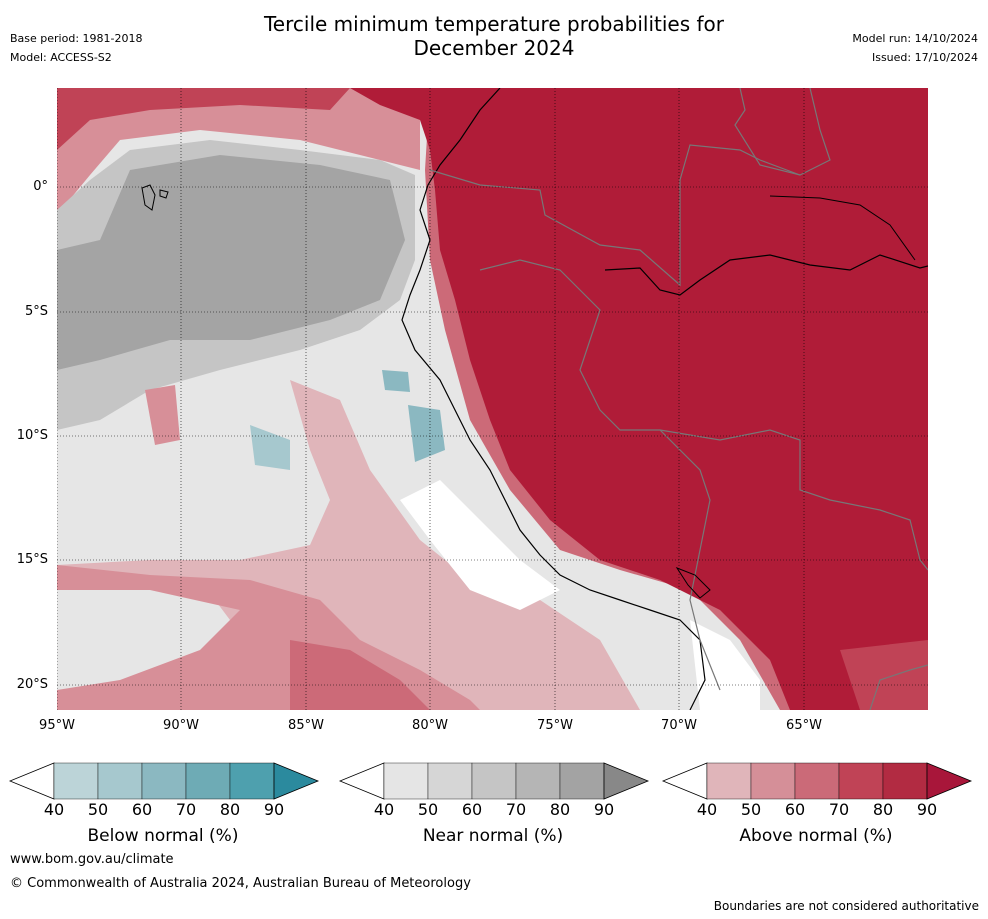 This screenshot has width=988, height=919. Describe the element at coordinates (203, 119) in the screenshot. I see `region-above-top-strip` at that location.